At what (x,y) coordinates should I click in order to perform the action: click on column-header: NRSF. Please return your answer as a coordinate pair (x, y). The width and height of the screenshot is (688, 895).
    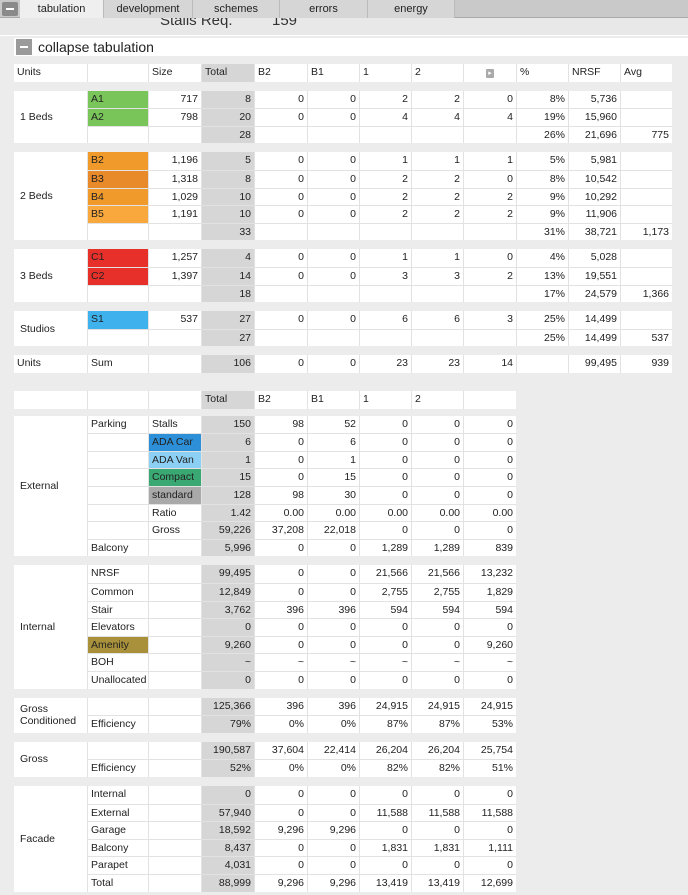
    Looking at the image, I should click on (594, 73).